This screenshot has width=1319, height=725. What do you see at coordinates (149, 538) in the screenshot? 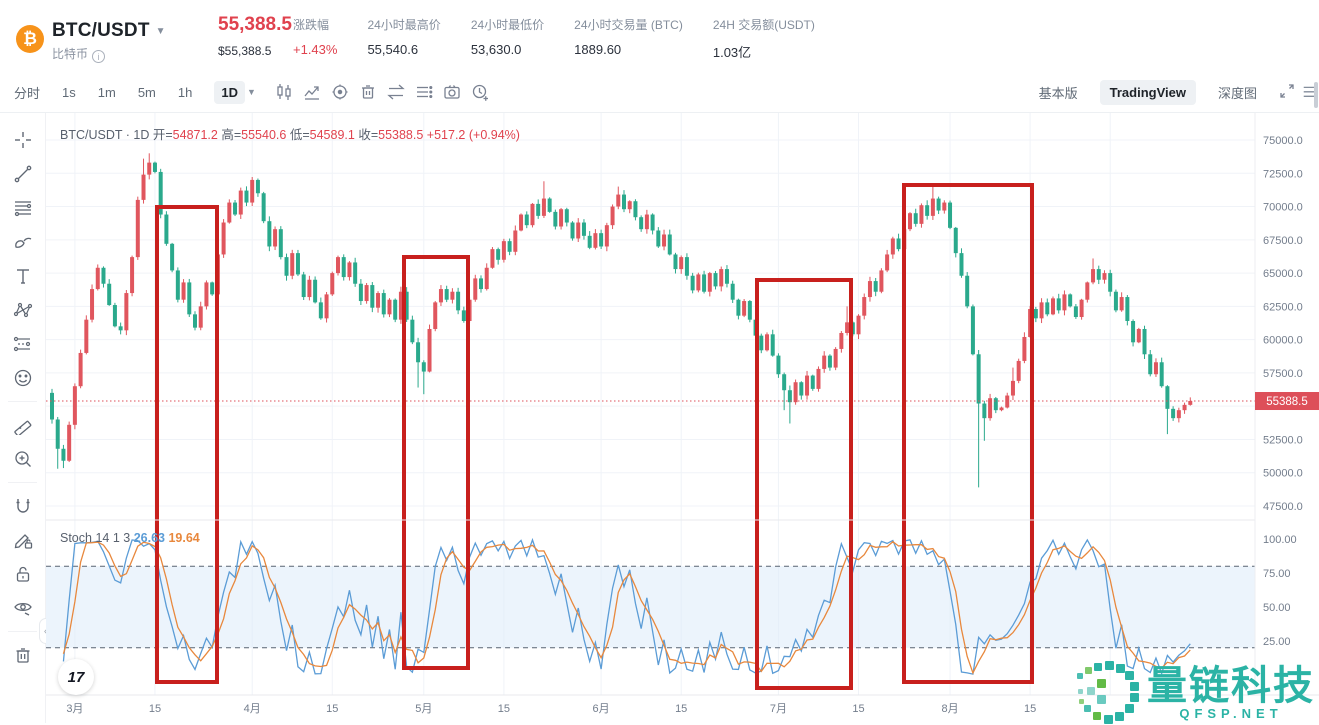
I see `stoch-k-value: 26.63` at bounding box center [149, 538].